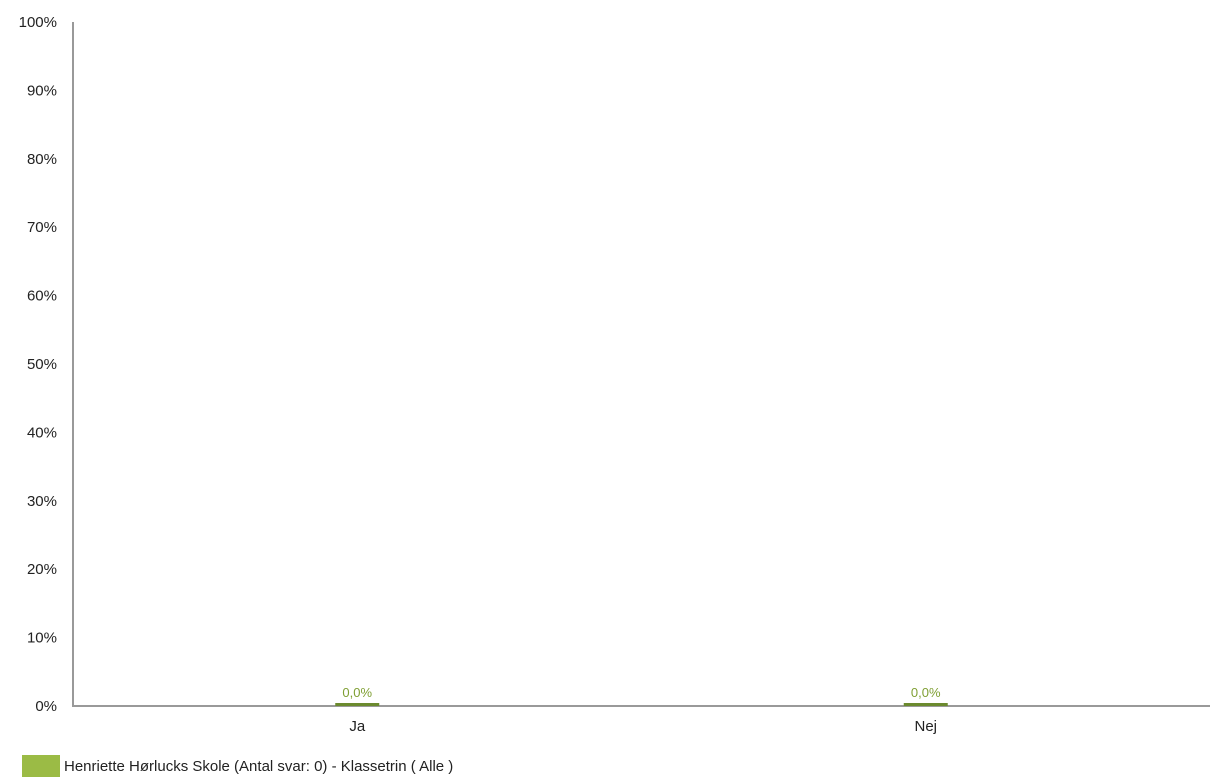 The image size is (1212, 778). I want to click on y-tick-label: 40%, so click(42, 432).